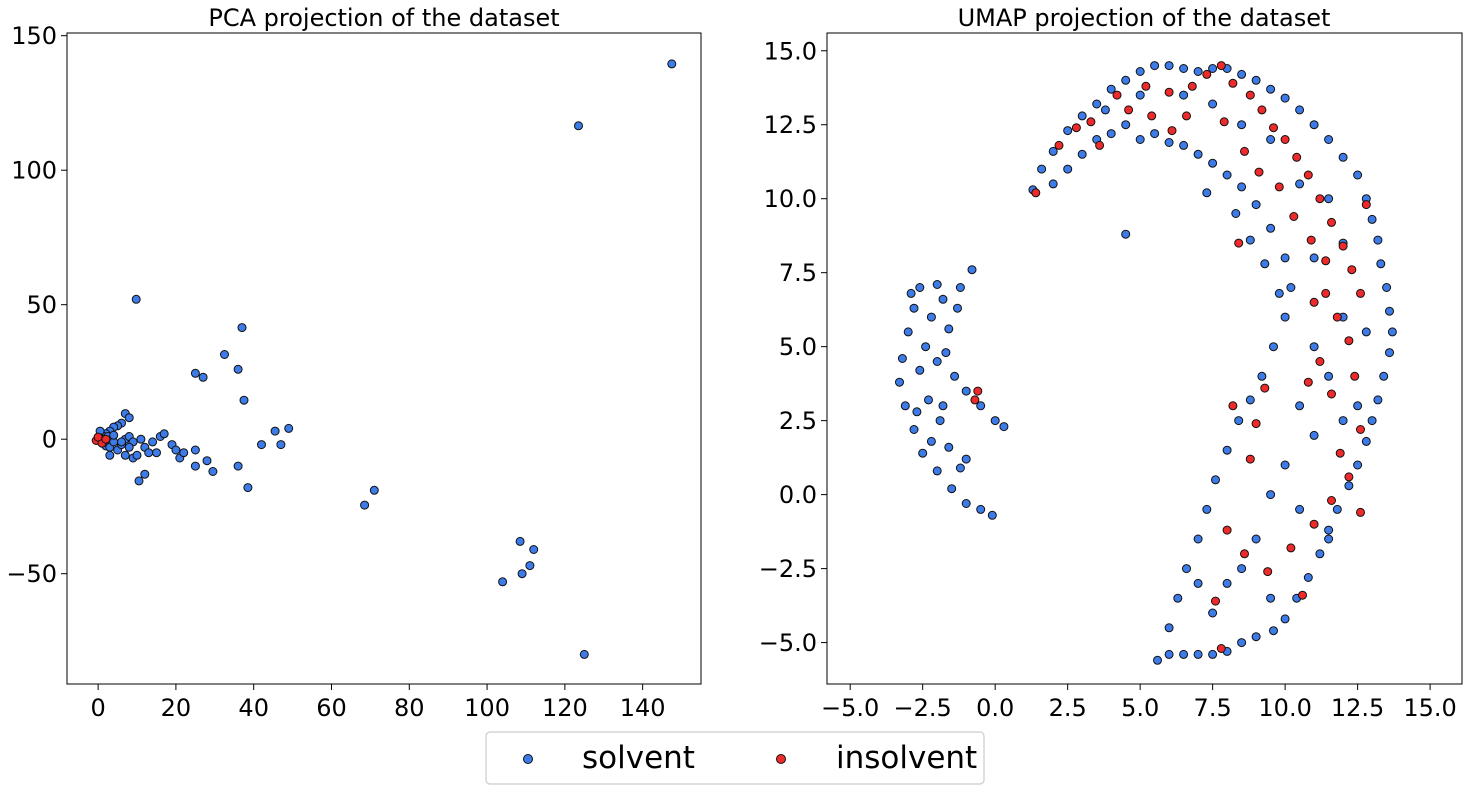 Image resolution: width=1469 pixels, height=792 pixels. Describe the element at coordinates (1213, 708) in the screenshot. I see `umap-xtick-label-5: 7.5` at that location.